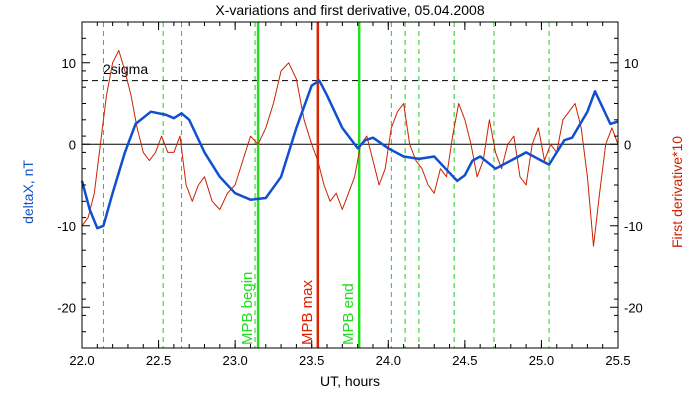  Describe the element at coordinates (69, 63) in the screenshot. I see `y-tick-label-left-3: 10` at that location.